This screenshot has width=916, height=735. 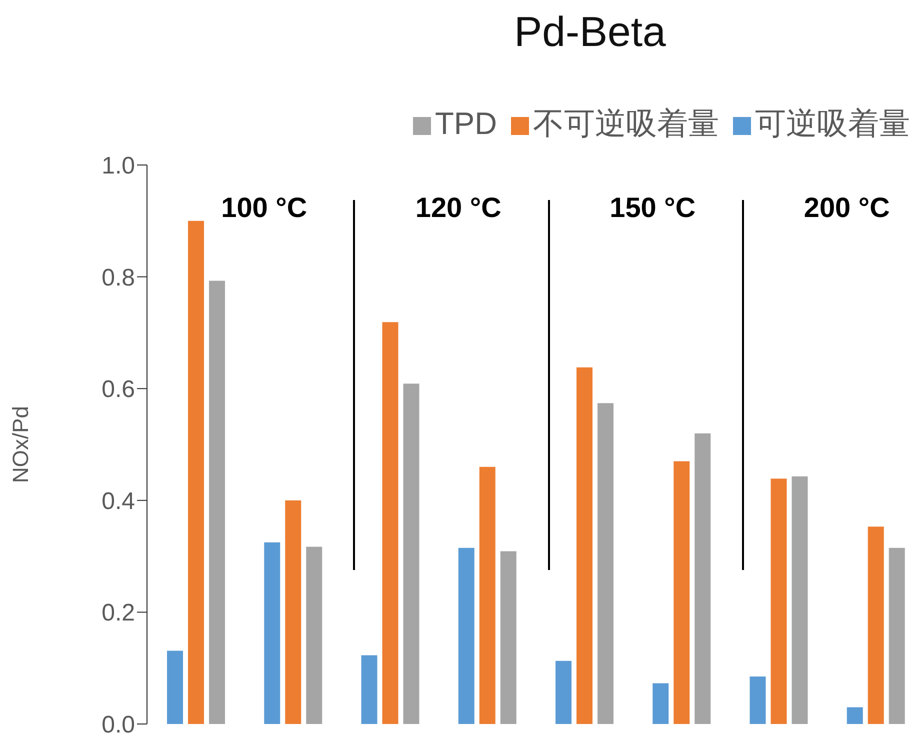 I want to click on y-tick-label: 0.6, so click(x=118, y=390).